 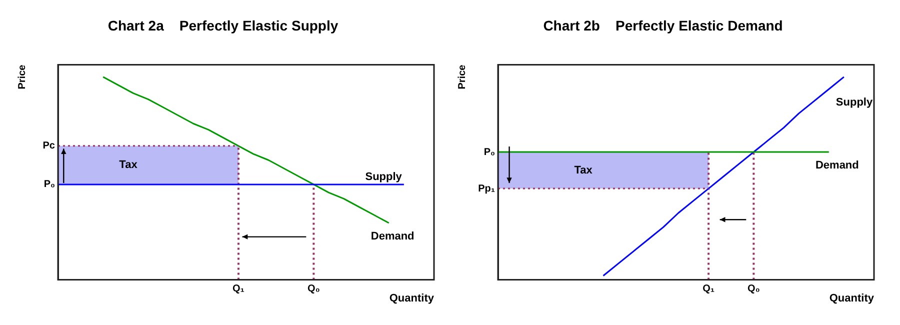 I want to click on chart-title: Chart 2a Perfectly Elastic Supply, so click(x=223, y=25).